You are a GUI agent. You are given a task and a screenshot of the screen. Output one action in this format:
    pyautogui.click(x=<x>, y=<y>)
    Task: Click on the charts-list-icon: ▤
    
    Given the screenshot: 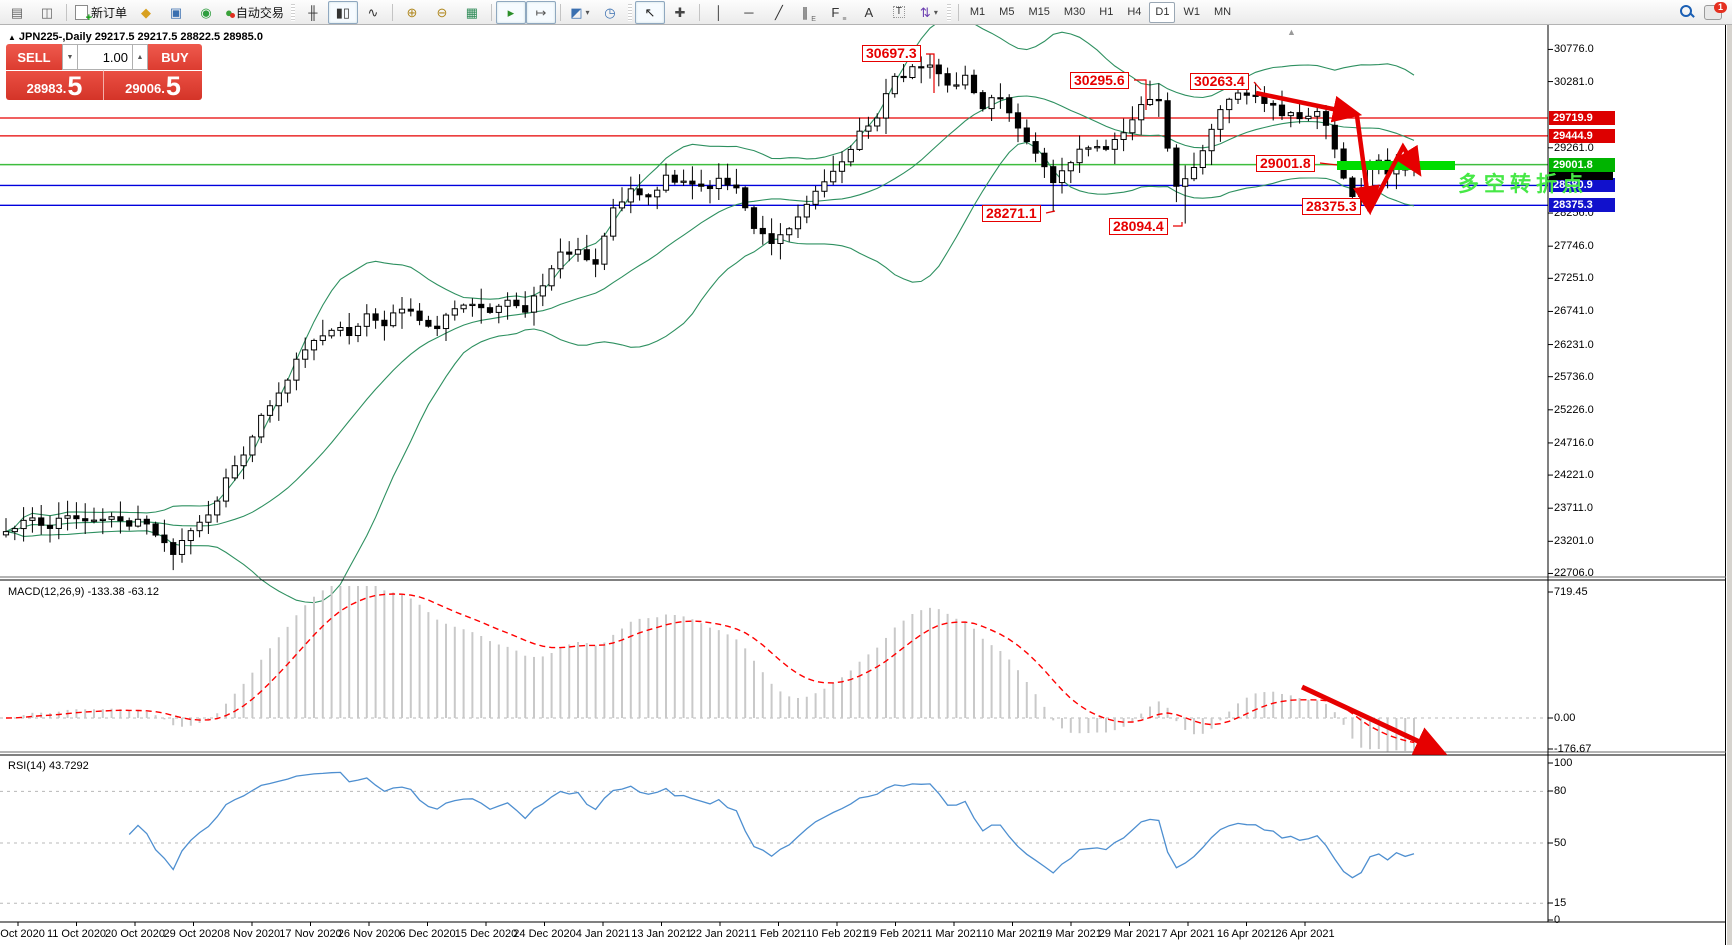 What is the action you would take?
    pyautogui.click(x=17, y=12)
    